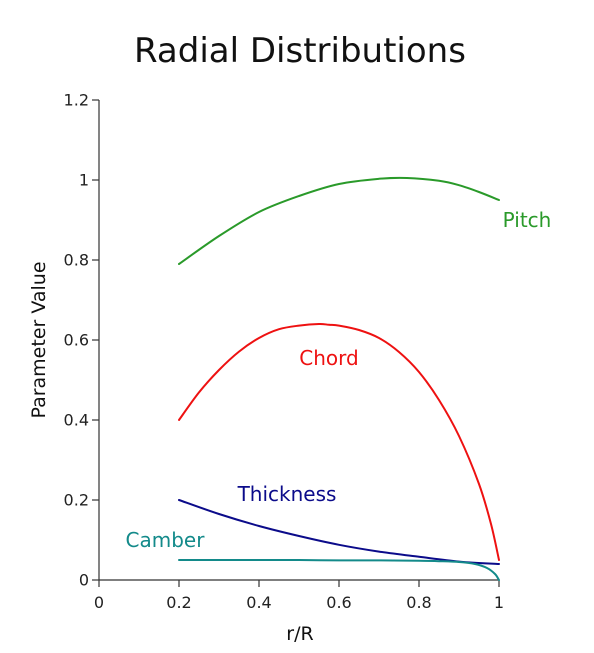  Describe the element at coordinates (328, 358) in the screenshot. I see `series-label-chord: Chord` at that location.